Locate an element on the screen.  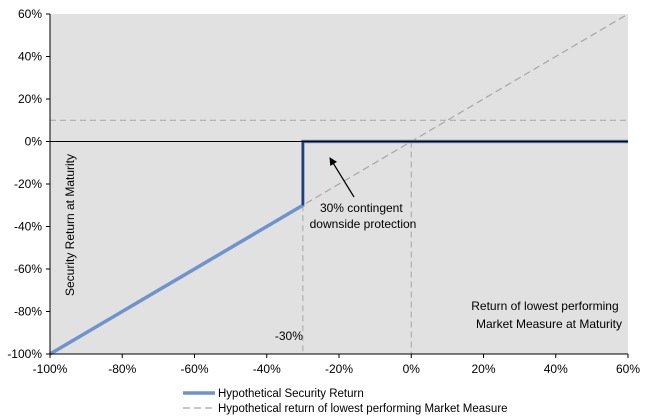
x-tick-label: 40% is located at coordinates (556, 369).